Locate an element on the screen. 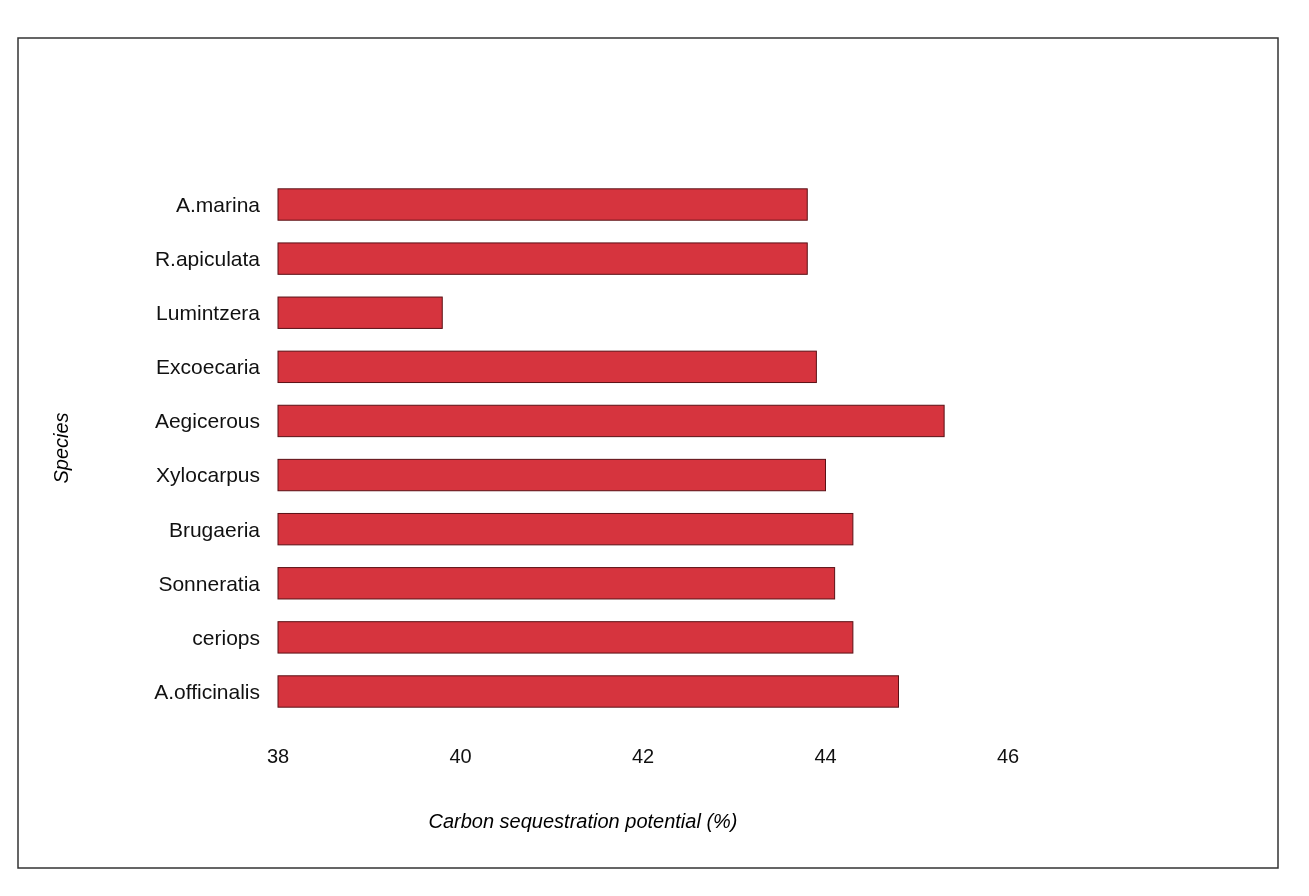  y-axis-title: Species is located at coordinates (61, 448).